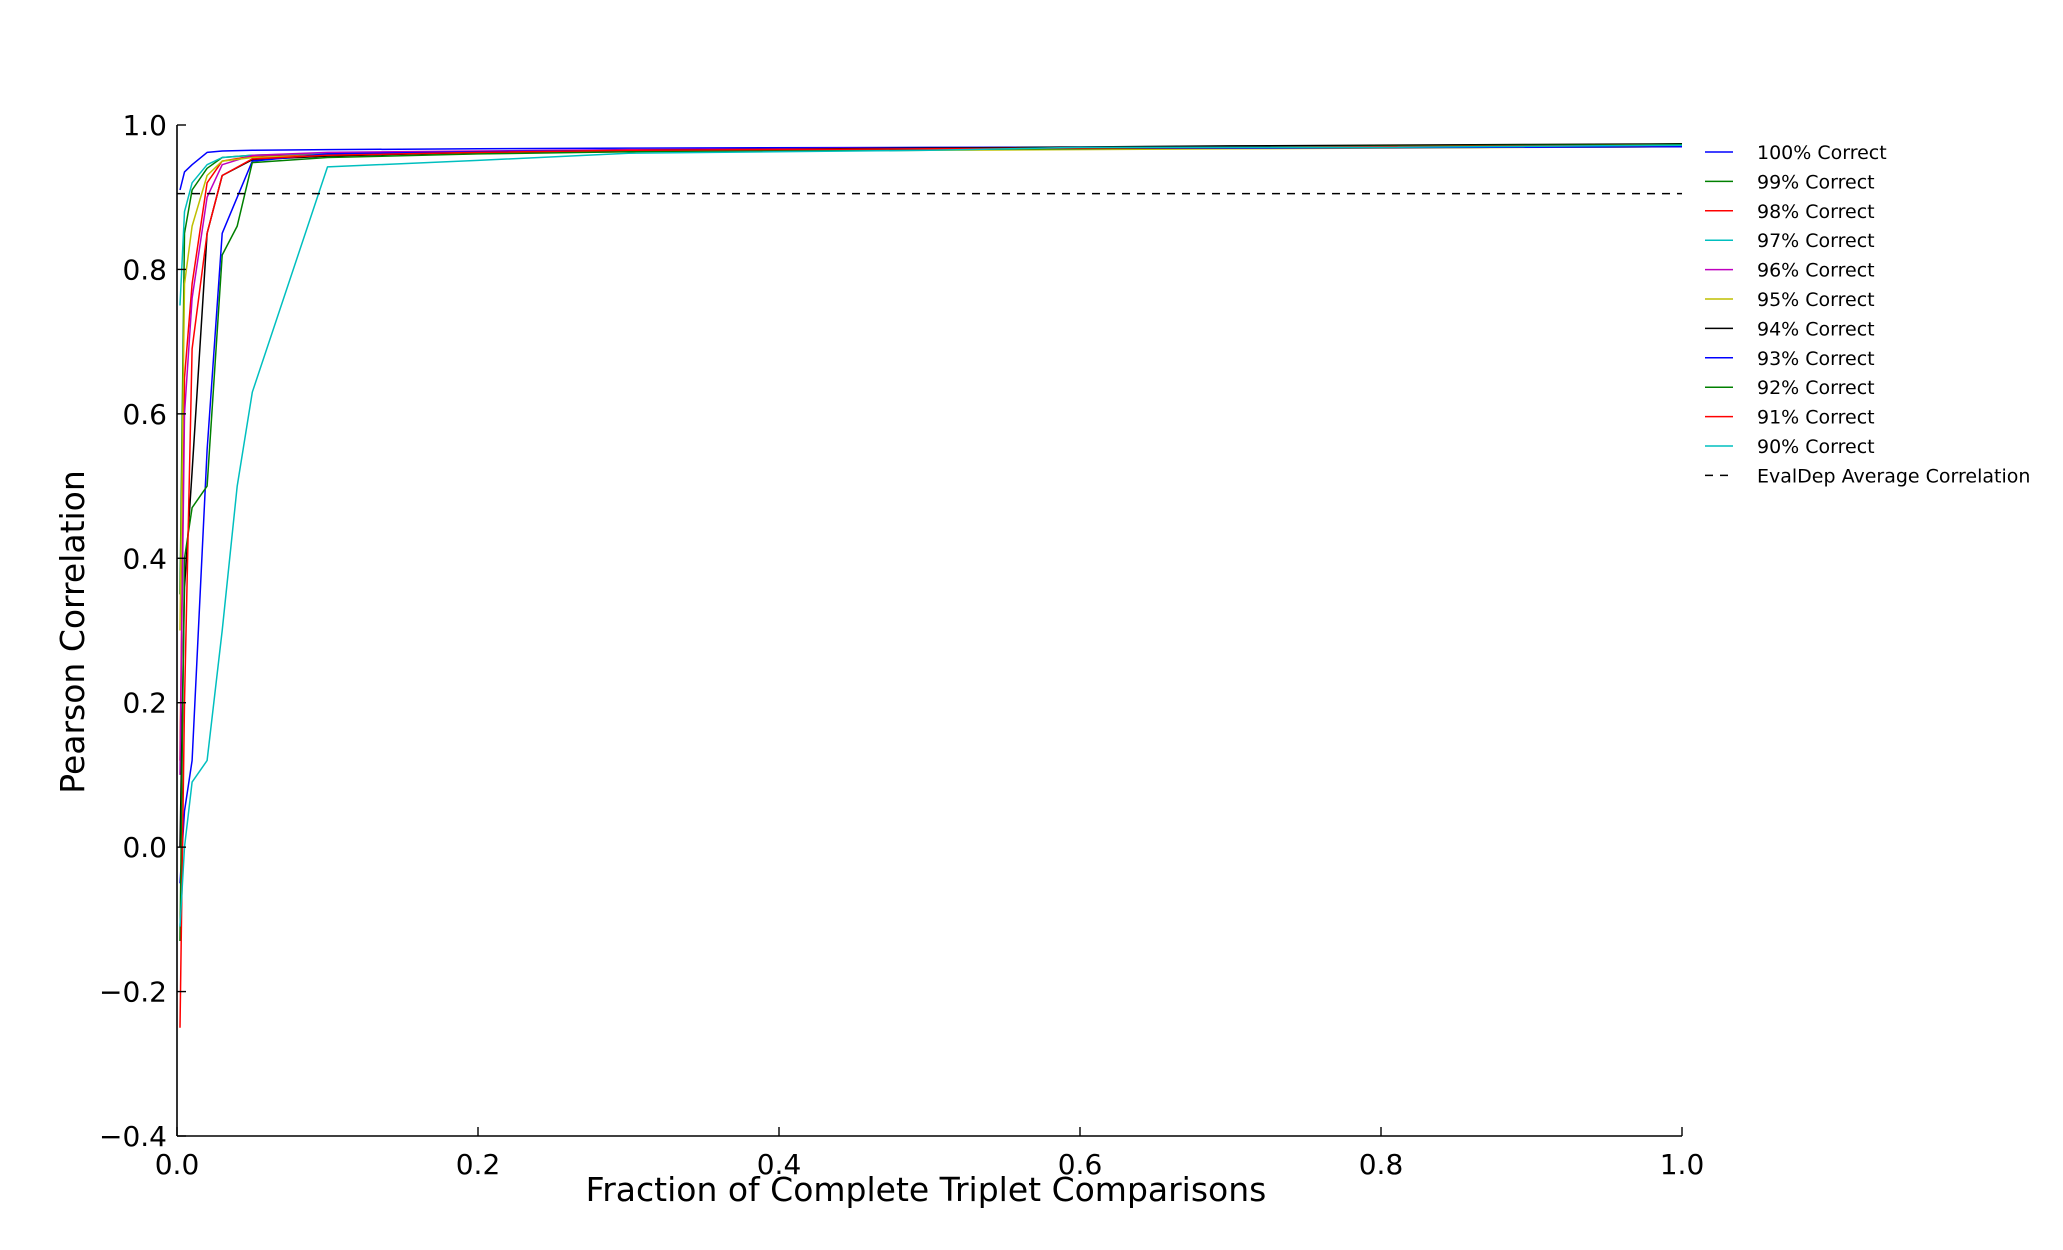 The image size is (2063, 1250). What do you see at coordinates (144, 703) in the screenshot?
I see `y-tick-label: 0.2` at bounding box center [144, 703].